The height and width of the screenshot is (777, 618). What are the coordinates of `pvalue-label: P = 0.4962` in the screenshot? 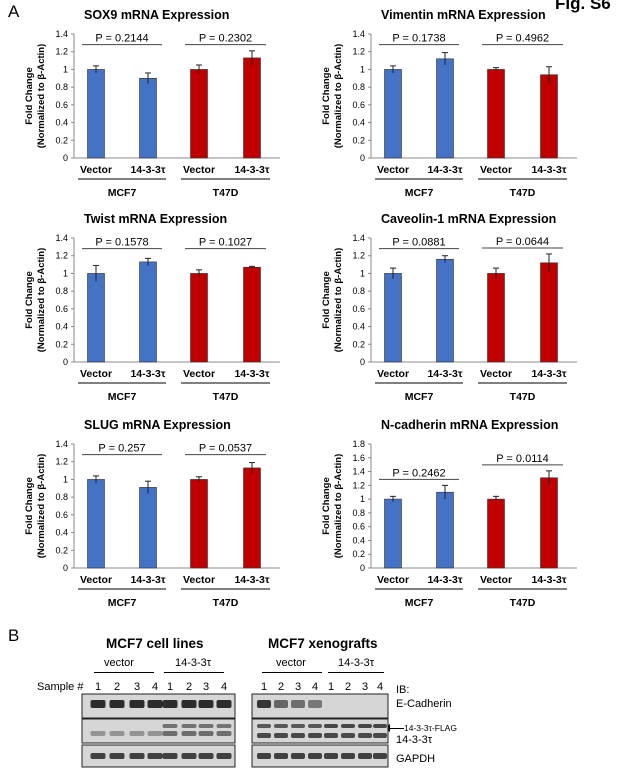 It's located at (522, 39).